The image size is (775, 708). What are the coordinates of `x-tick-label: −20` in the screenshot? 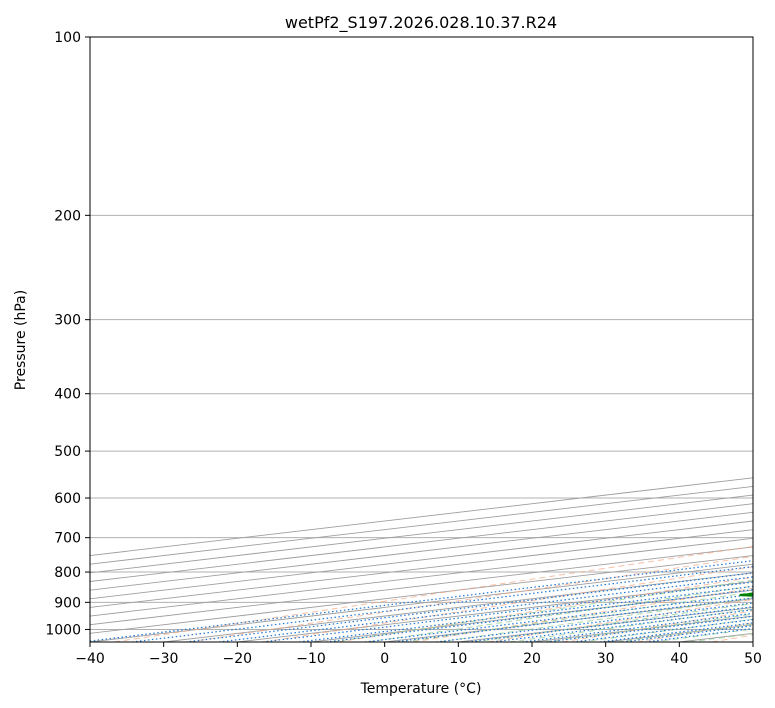 It's located at (238, 659).